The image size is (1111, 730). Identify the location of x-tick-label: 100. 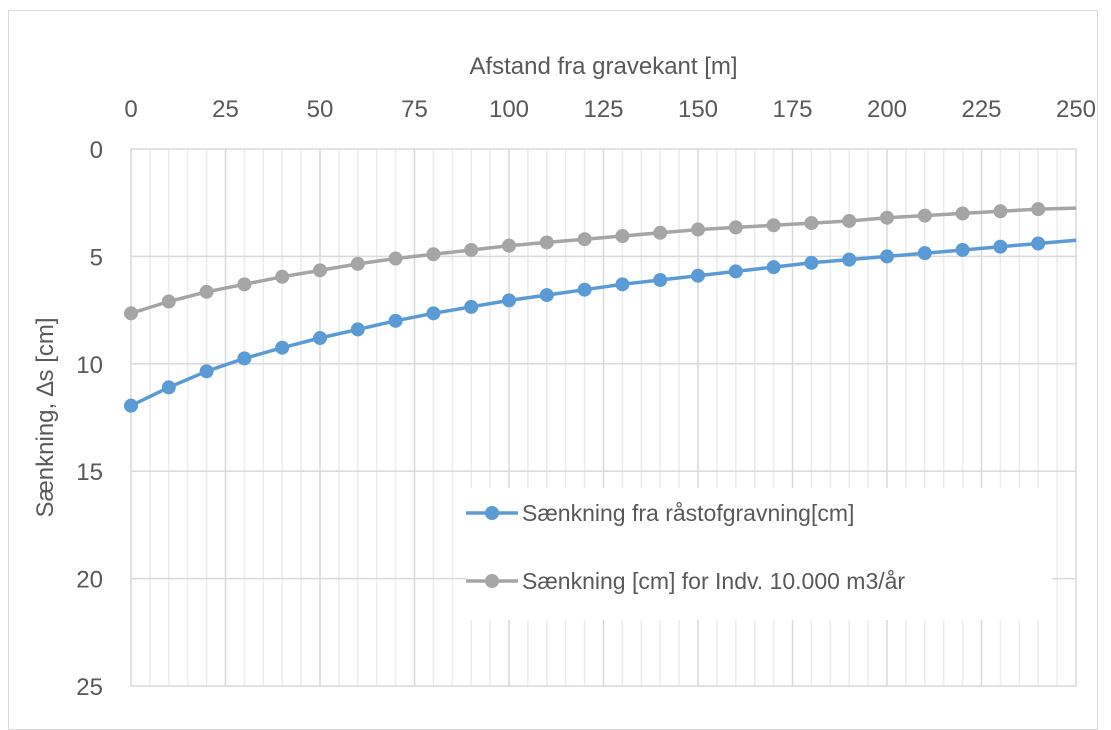
(509, 109).